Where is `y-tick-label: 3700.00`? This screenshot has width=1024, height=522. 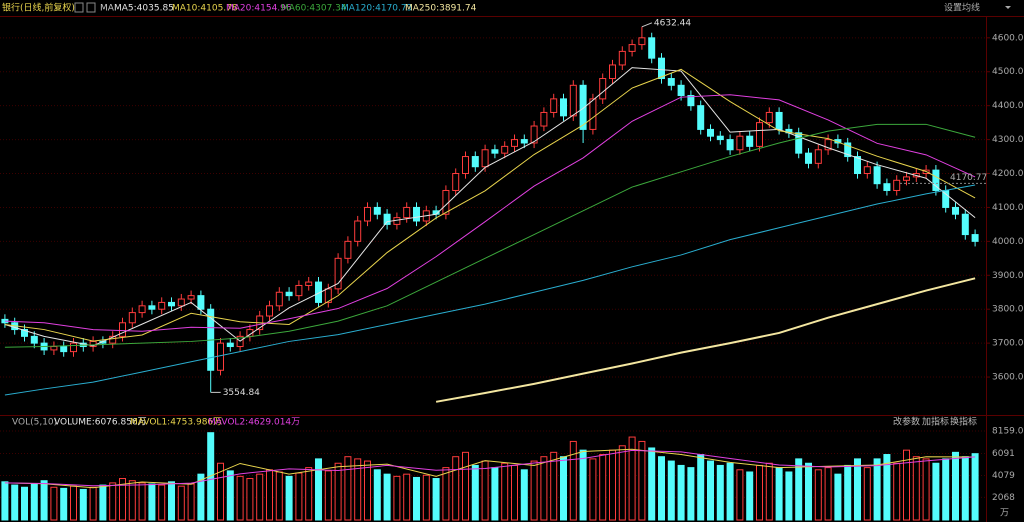
y-tick-label: 3700.00 is located at coordinates (1008, 344).